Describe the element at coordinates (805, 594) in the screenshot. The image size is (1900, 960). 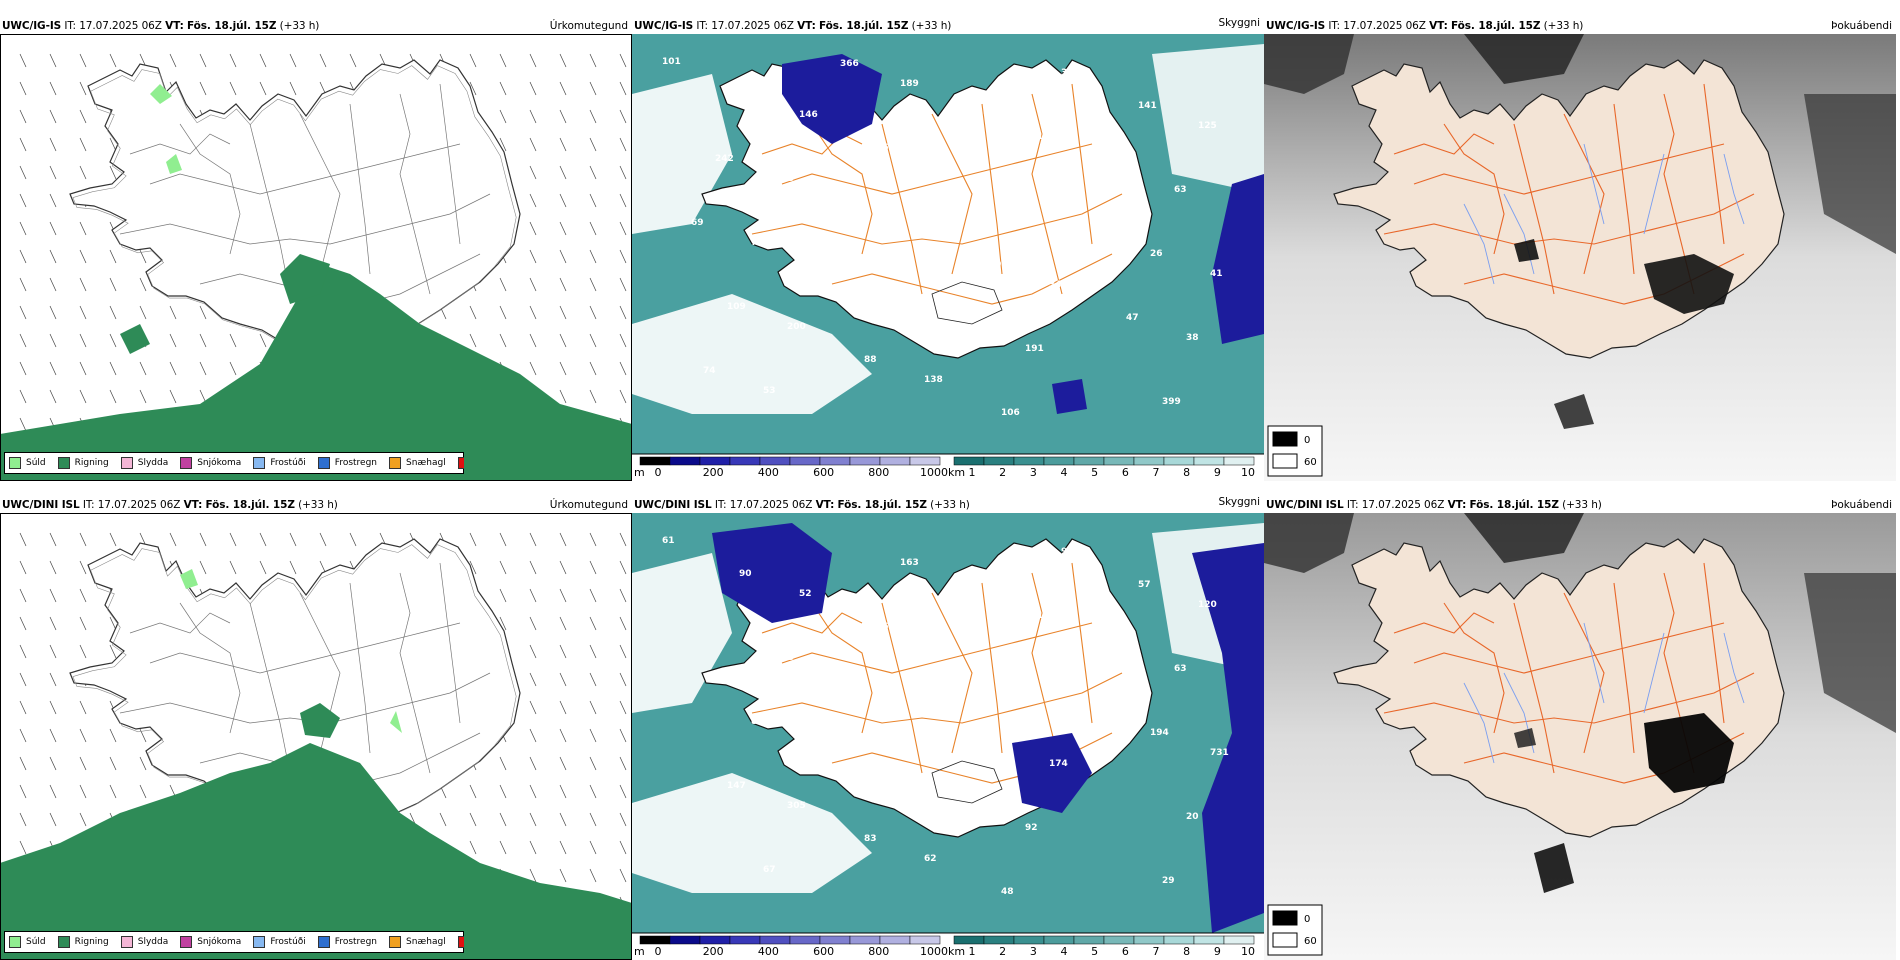
I see `visibility-value-label: 52` at that location.